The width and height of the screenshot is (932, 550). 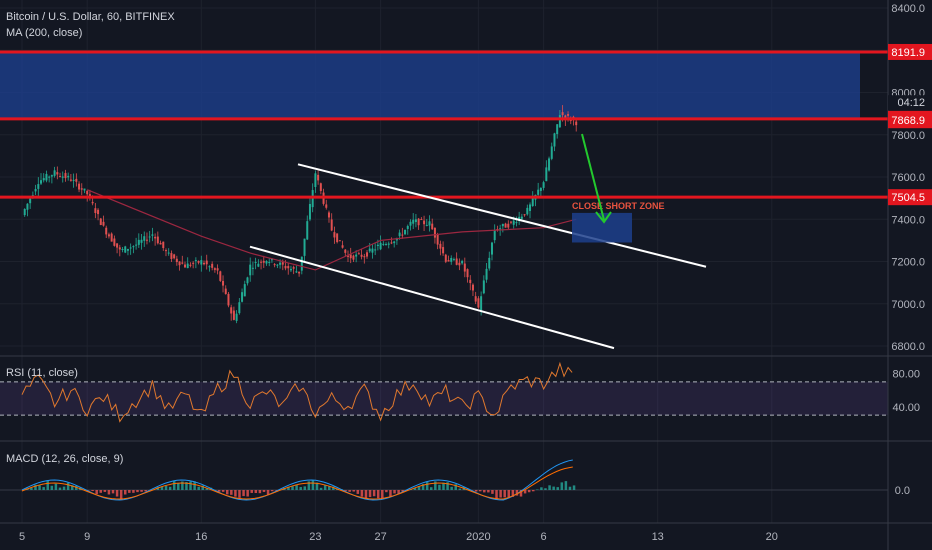 I want to click on rsi-line, so click(x=297, y=392).